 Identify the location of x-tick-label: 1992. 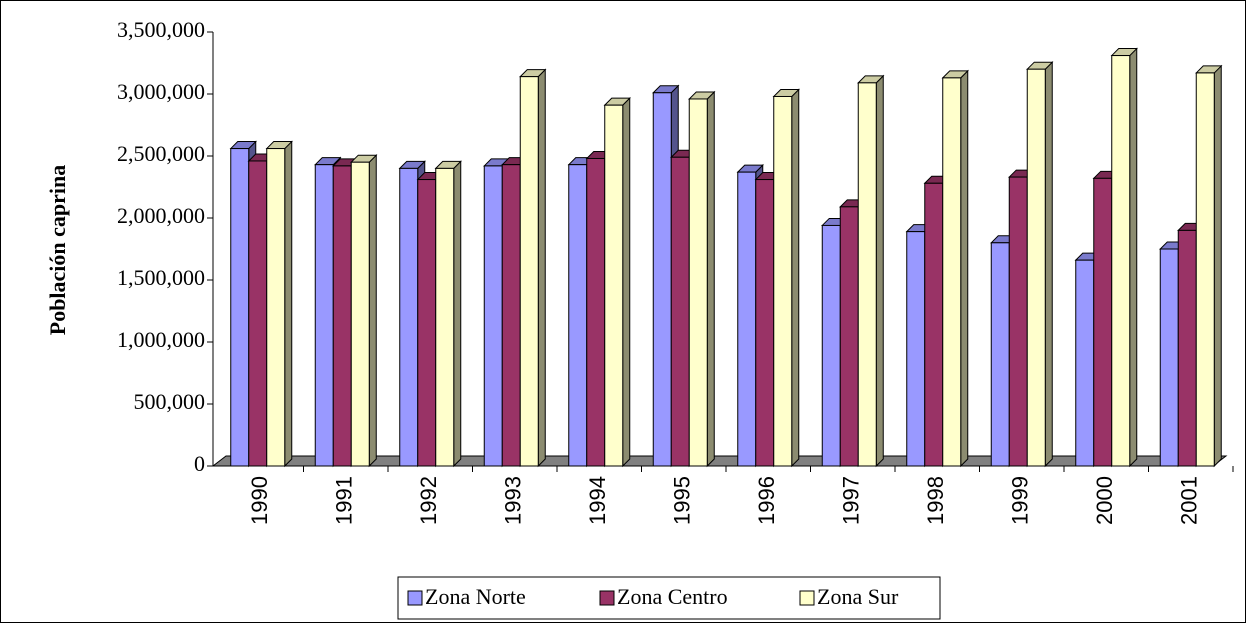
(428, 500).